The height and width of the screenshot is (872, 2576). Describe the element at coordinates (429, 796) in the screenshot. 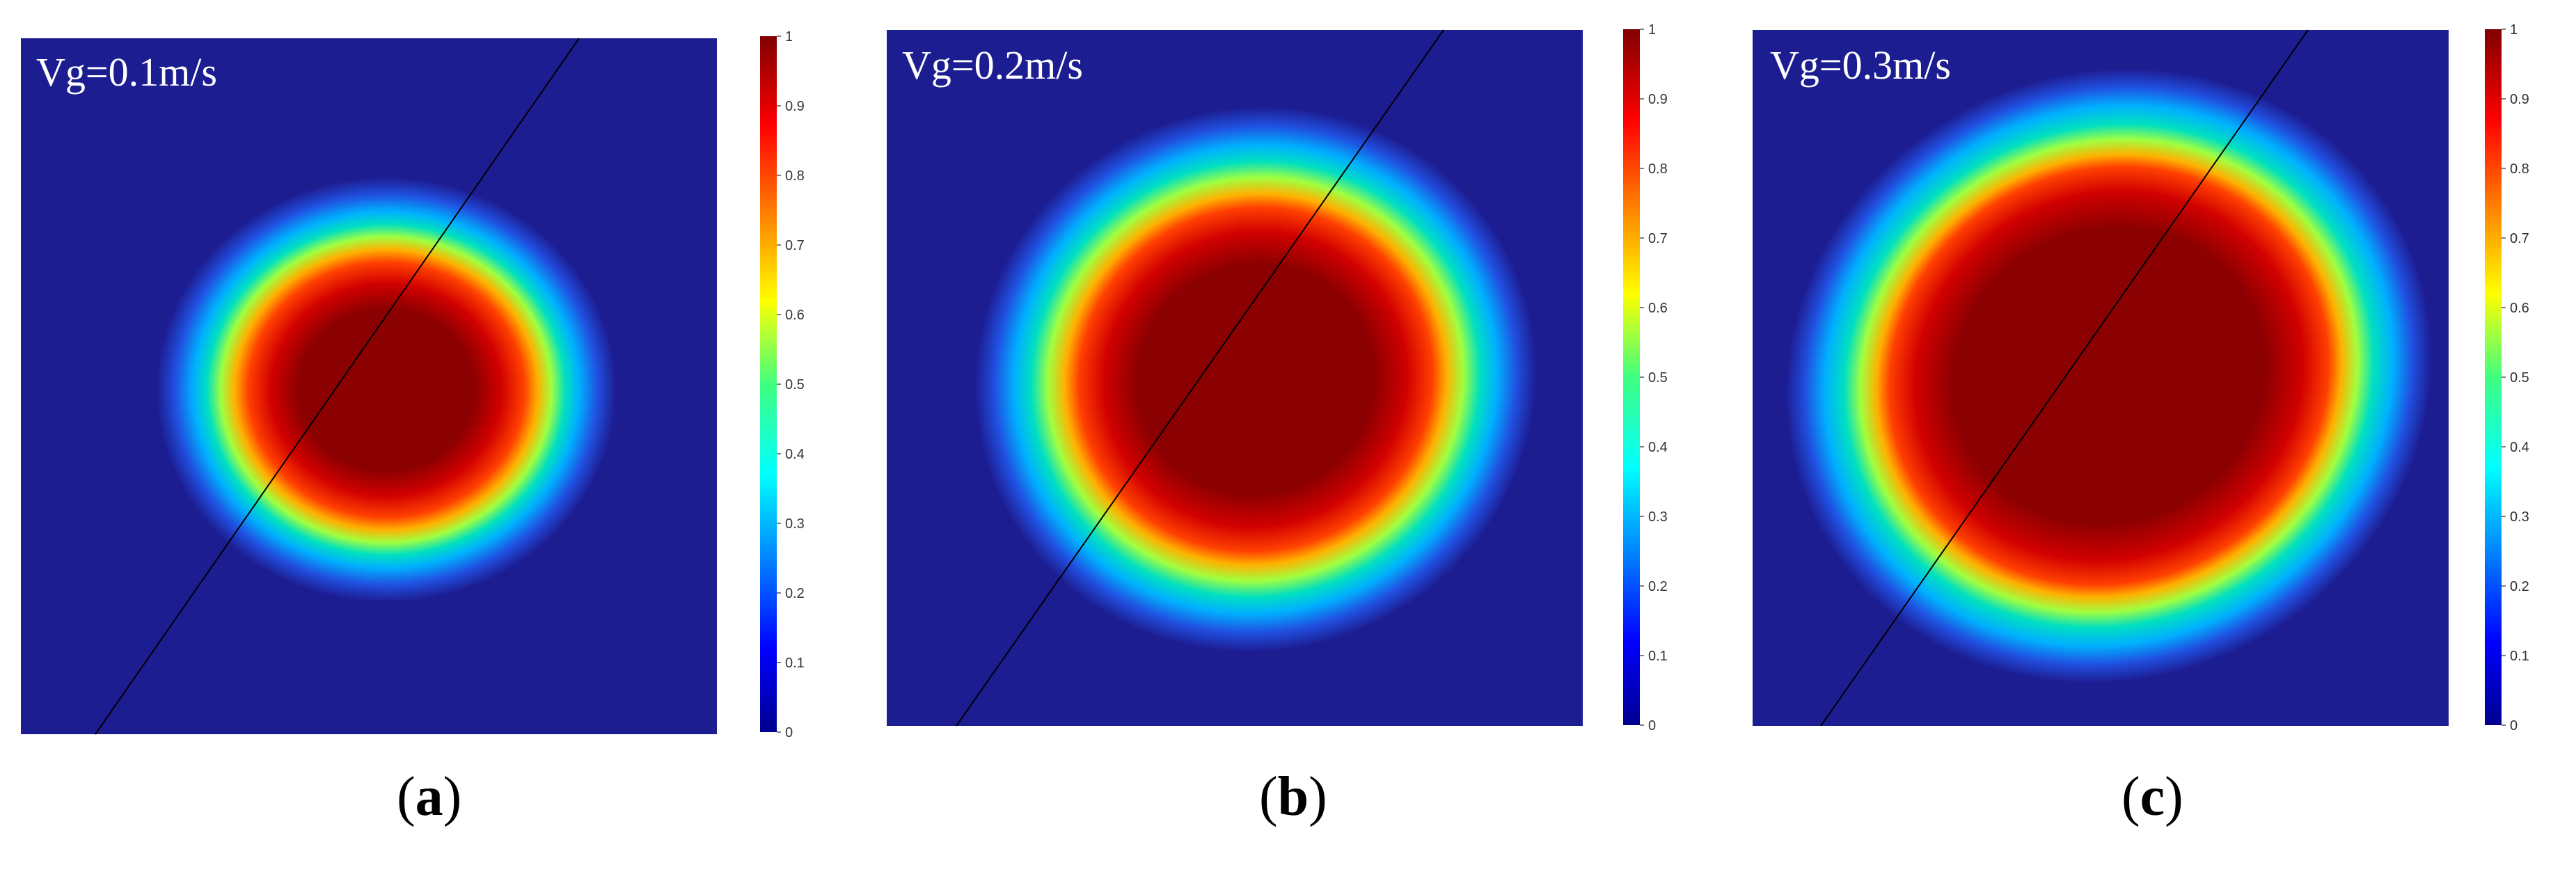

I see `panel-caption-a: (a)` at that location.